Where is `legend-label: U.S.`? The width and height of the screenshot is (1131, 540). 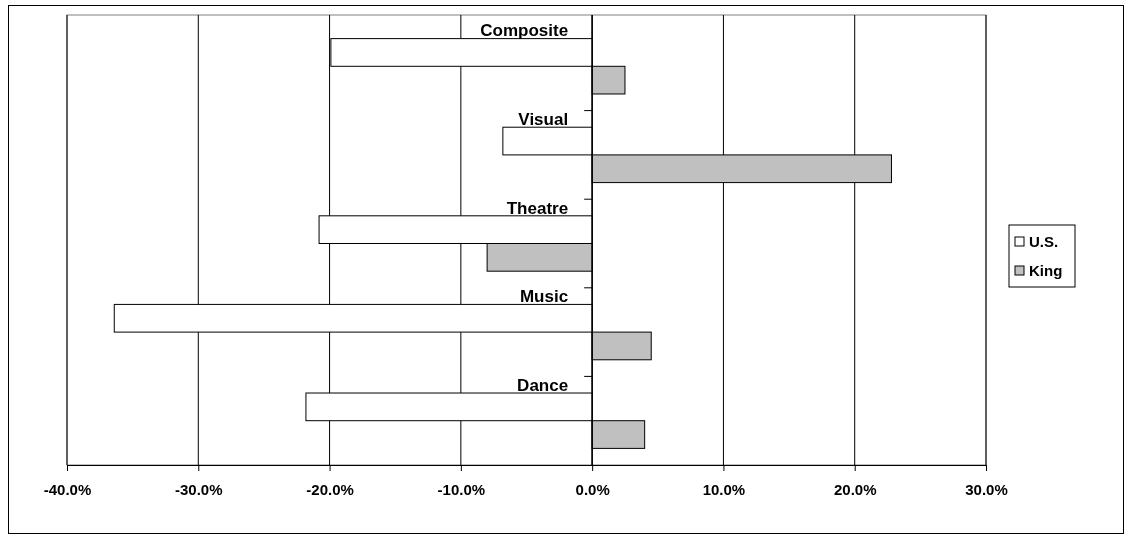
legend-label: U.S. is located at coordinates (1044, 241).